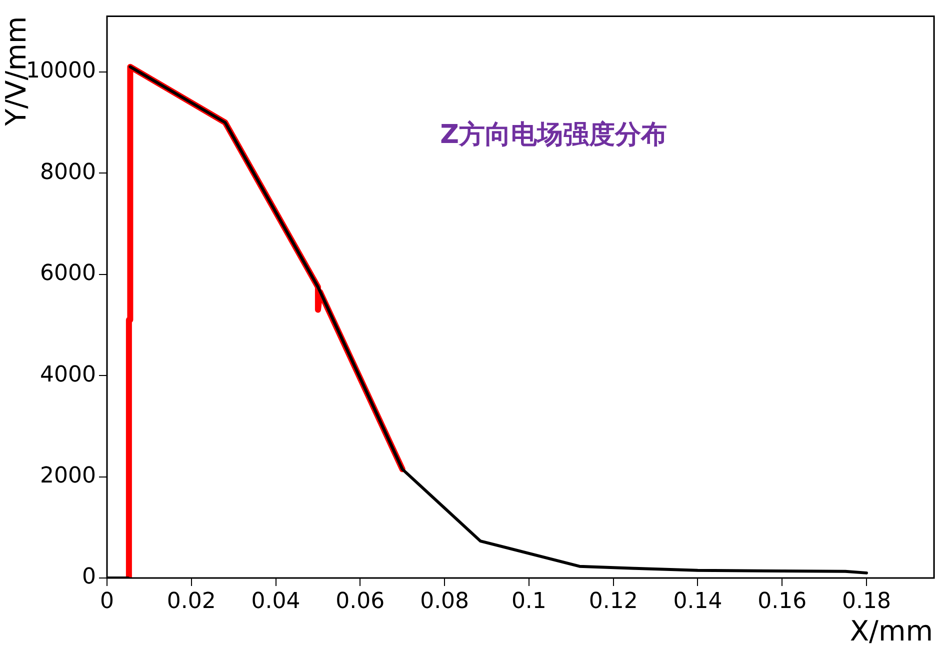 This screenshot has width=935, height=649. I want to click on x-tick-label: 0.1, so click(528, 601).